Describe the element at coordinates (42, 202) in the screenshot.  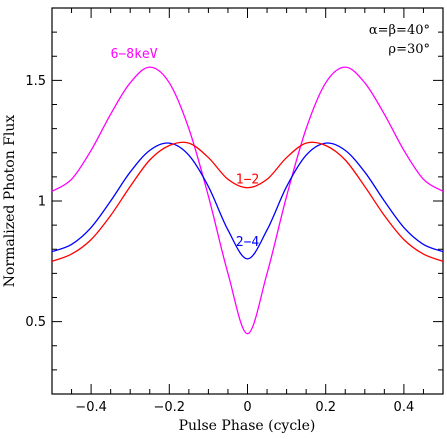
I see `y-tick-label: 1` at that location.